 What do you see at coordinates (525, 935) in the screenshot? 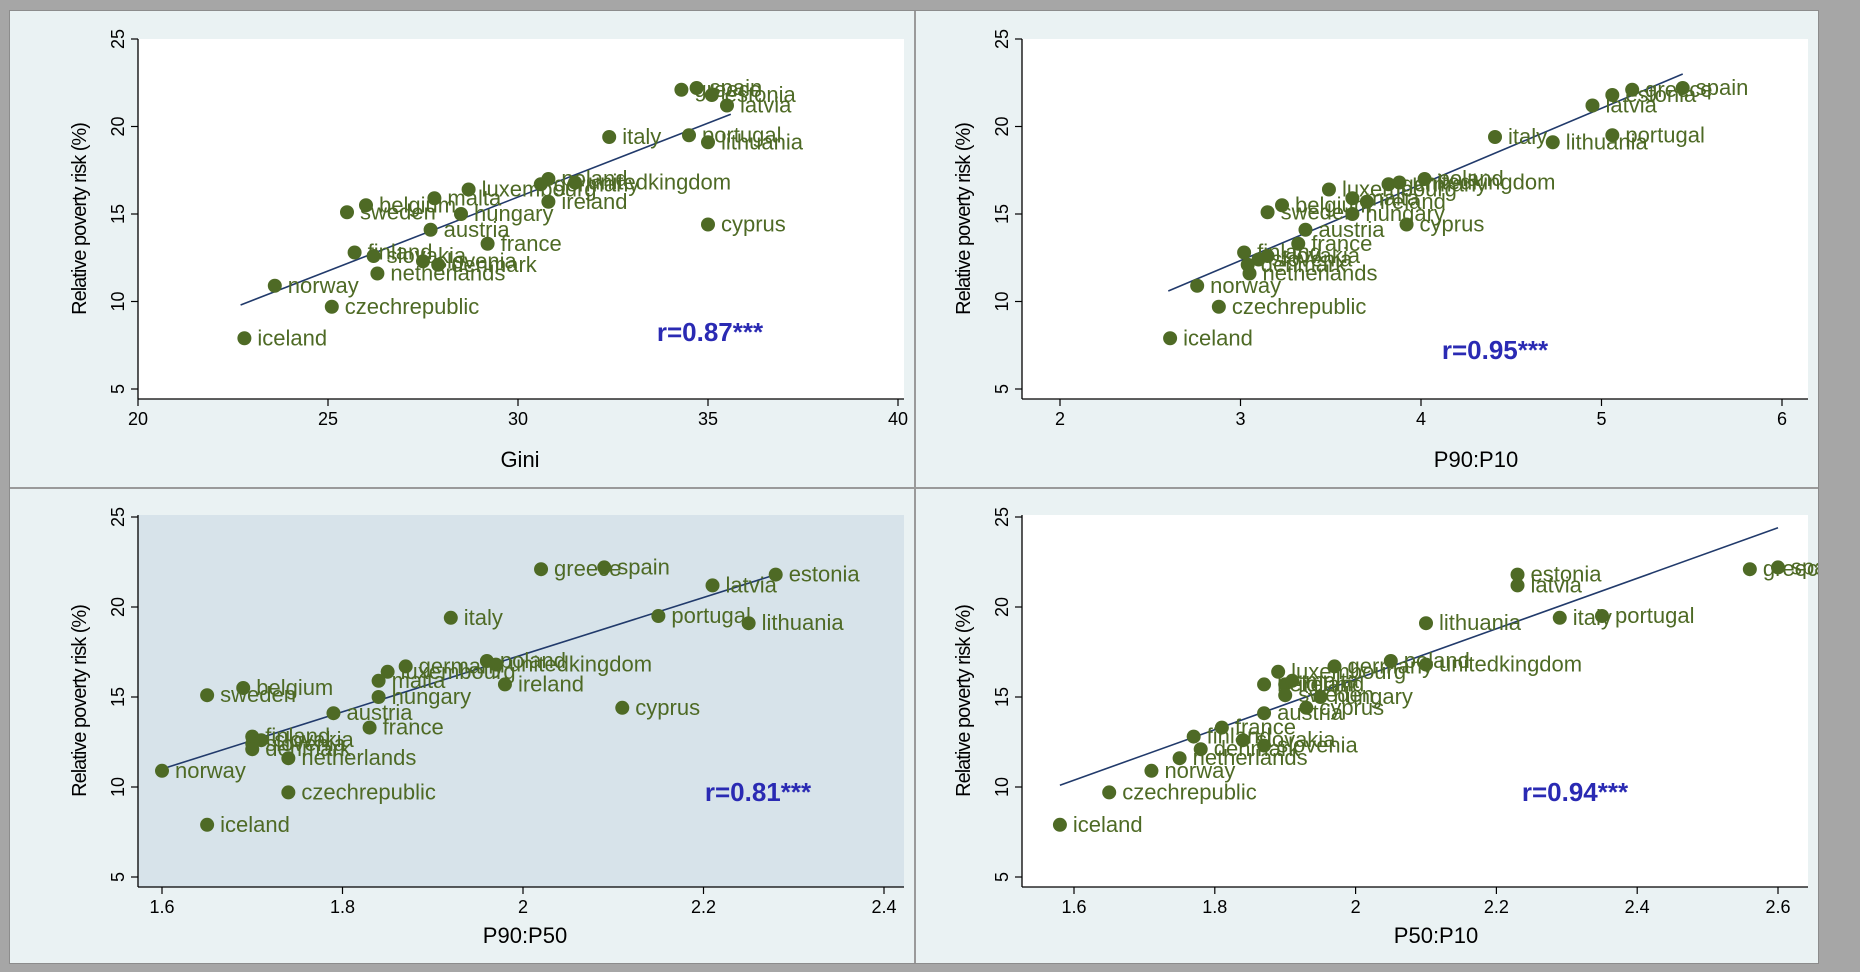
I see `x-axis-title: P90:P50` at bounding box center [525, 935].